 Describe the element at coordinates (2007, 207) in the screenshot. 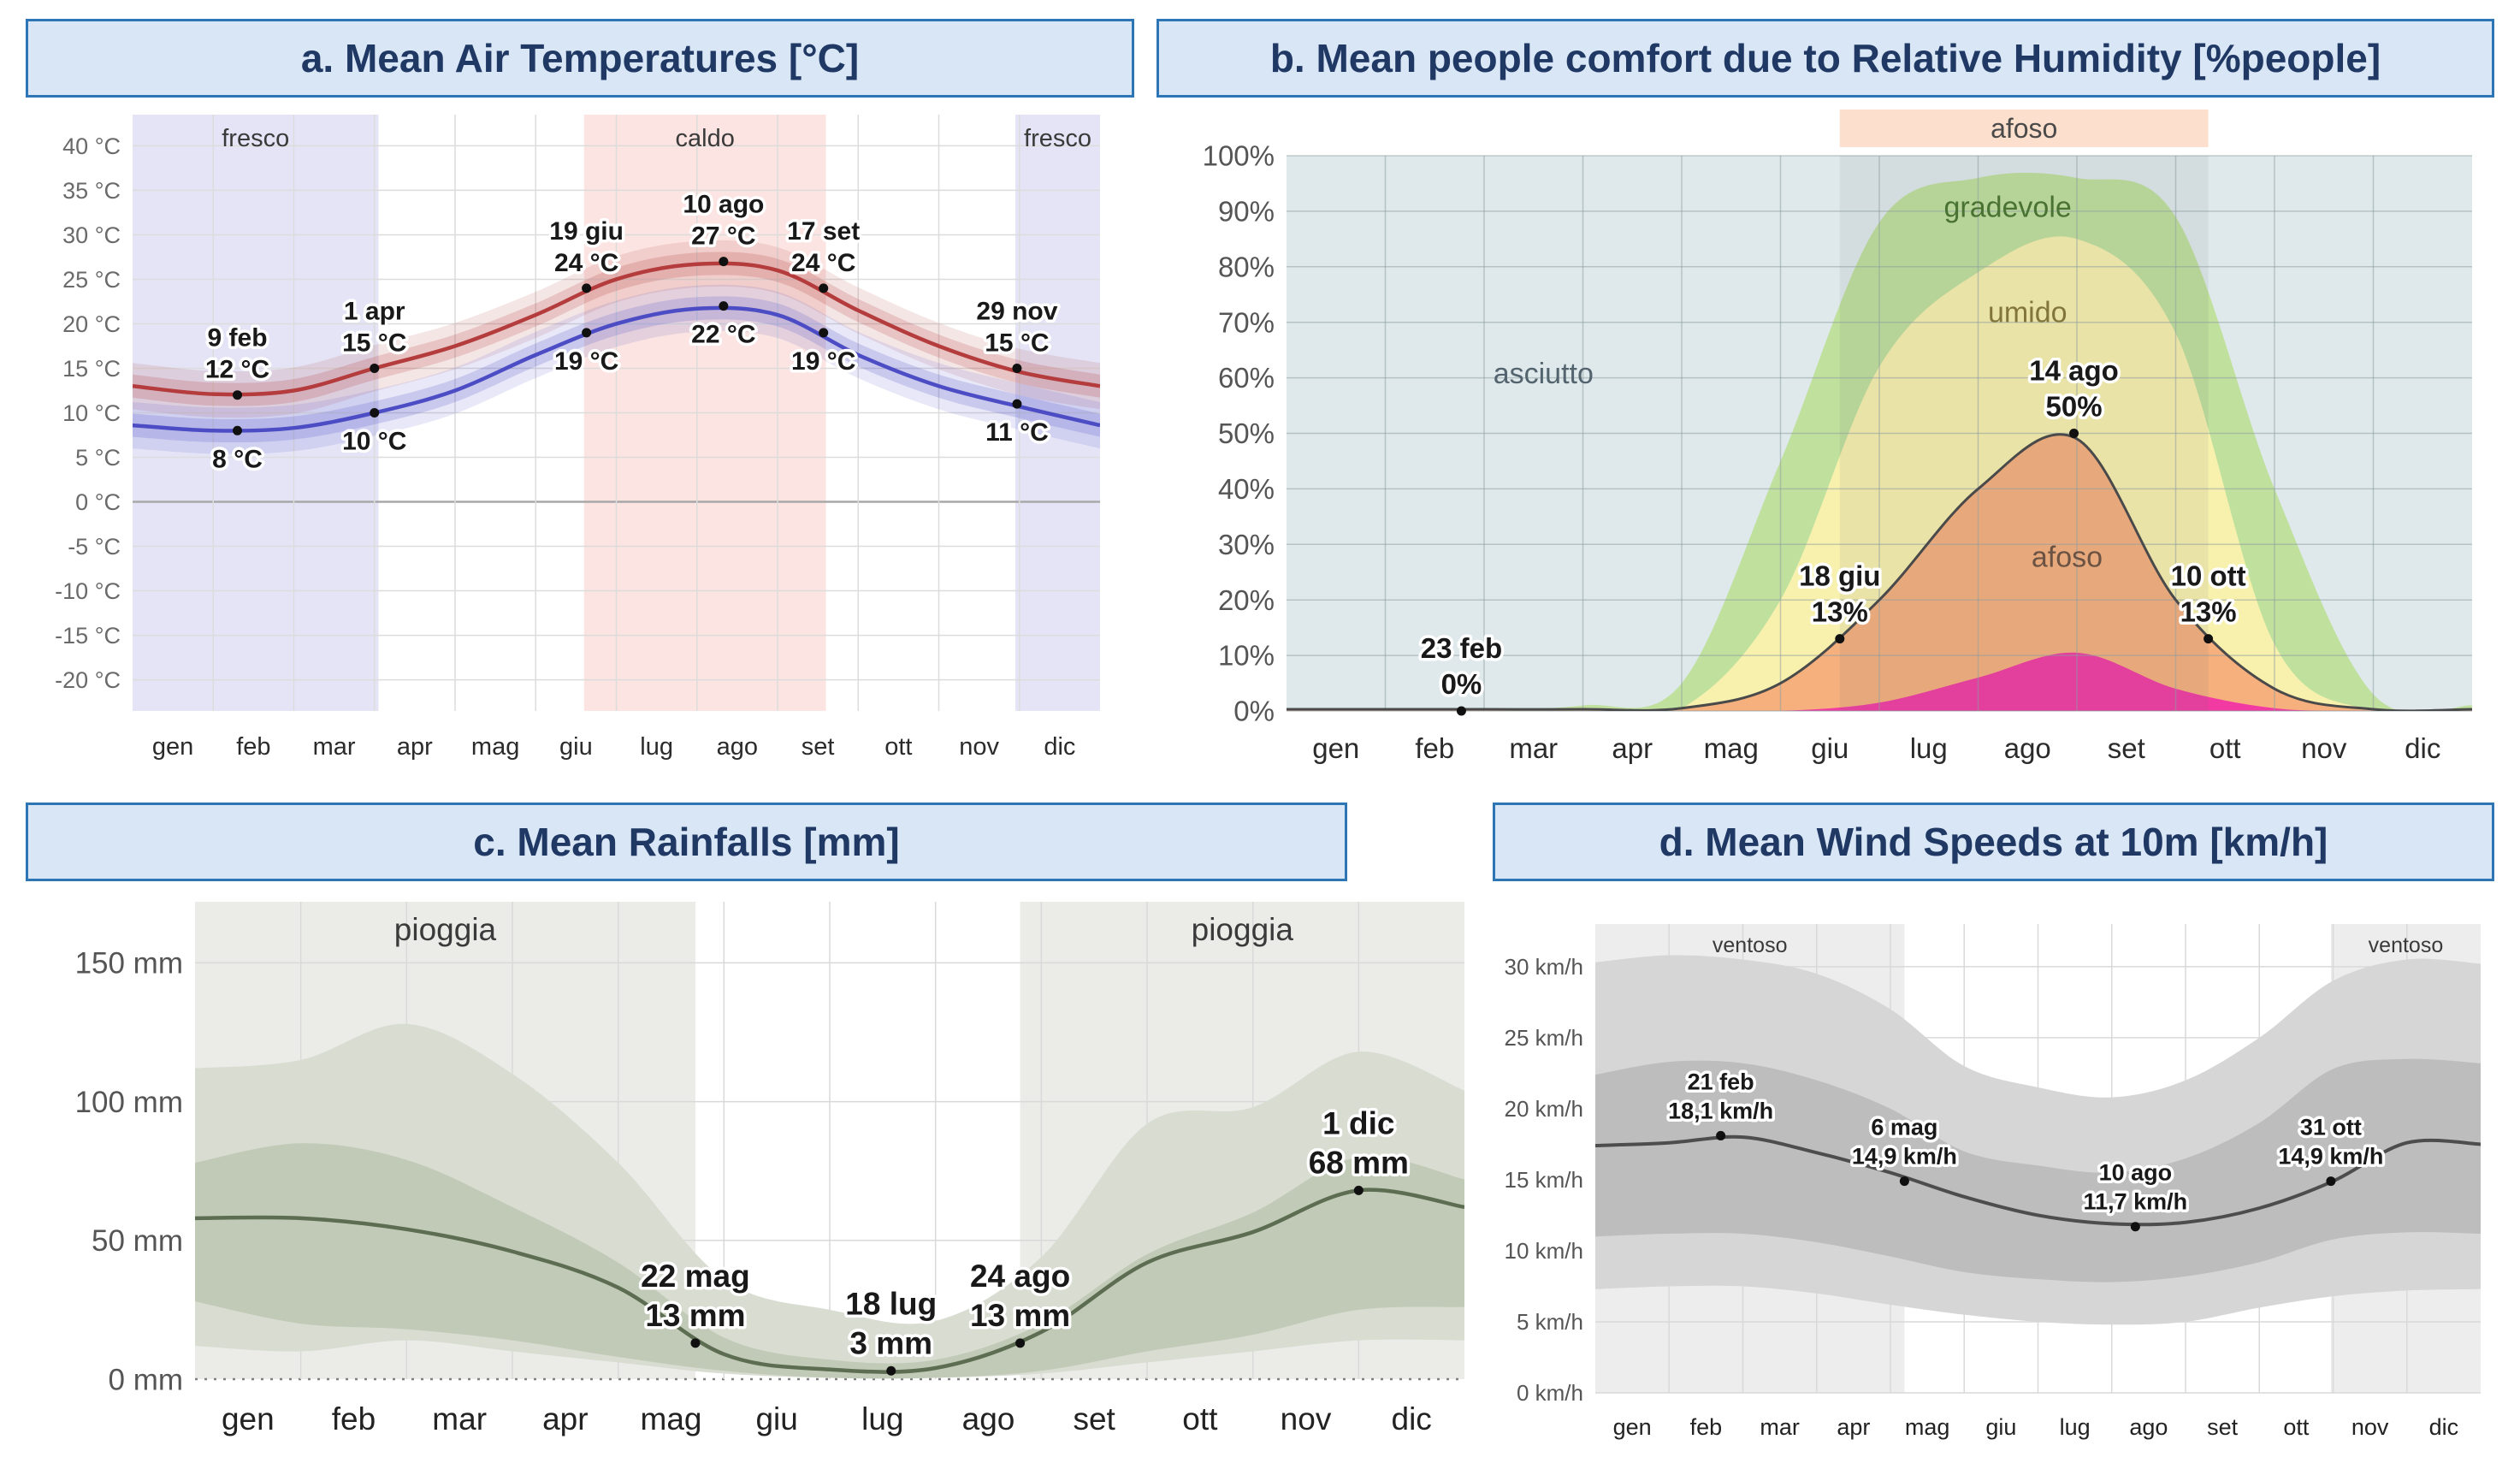

I see `svg-text: gradevole` at that location.